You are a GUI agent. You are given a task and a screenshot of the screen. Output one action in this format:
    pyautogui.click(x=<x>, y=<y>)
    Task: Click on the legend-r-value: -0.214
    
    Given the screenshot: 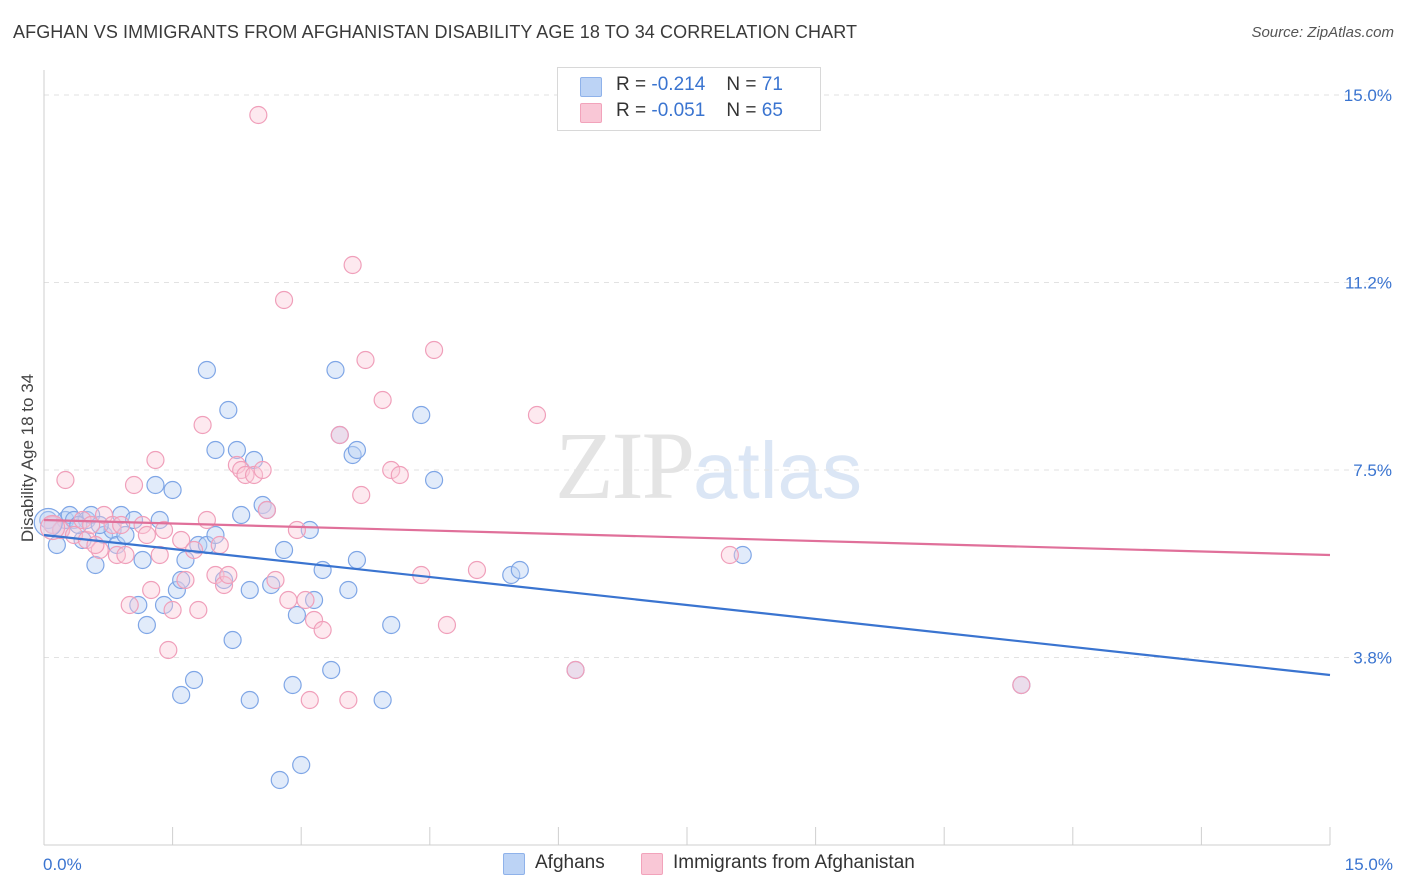 What is the action you would take?
    pyautogui.click(x=678, y=84)
    